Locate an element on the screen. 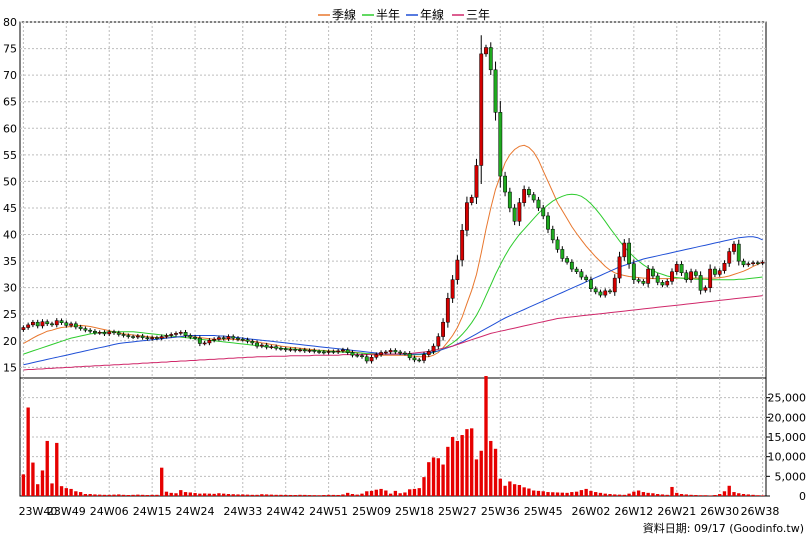 The image size is (808, 540). x-tick-label: 23W49 is located at coordinates (66, 511).